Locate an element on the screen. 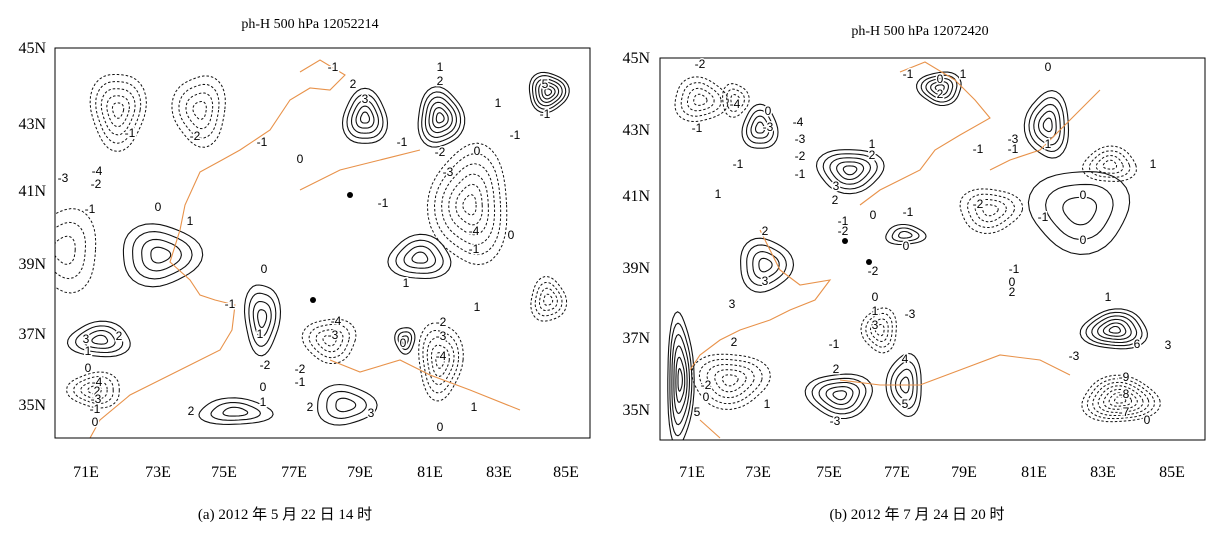 The image size is (1217, 533). lon-tick-label: 79E is located at coordinates (964, 472).